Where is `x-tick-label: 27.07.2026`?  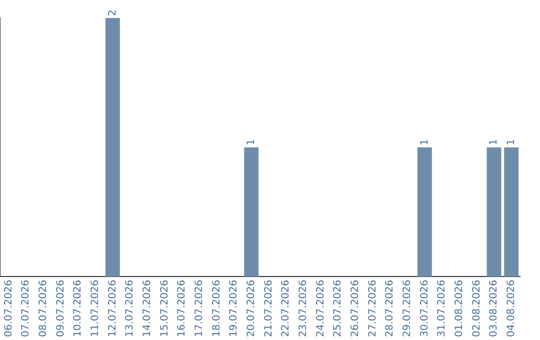 x-tick-label: 27.07.2026 is located at coordinates (372, 309).